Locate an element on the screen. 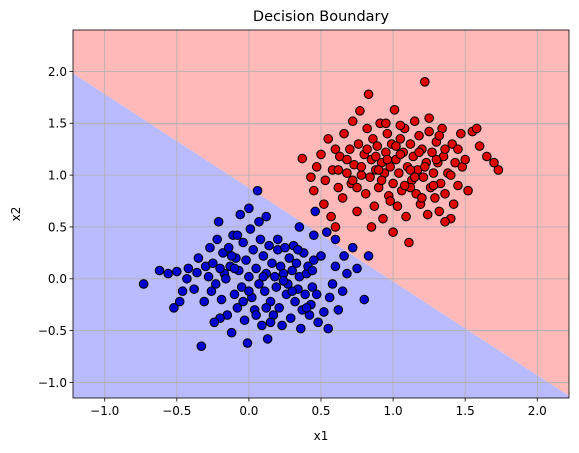 The width and height of the screenshot is (579, 453). y-tick-label: 1.0 is located at coordinates (57, 175).